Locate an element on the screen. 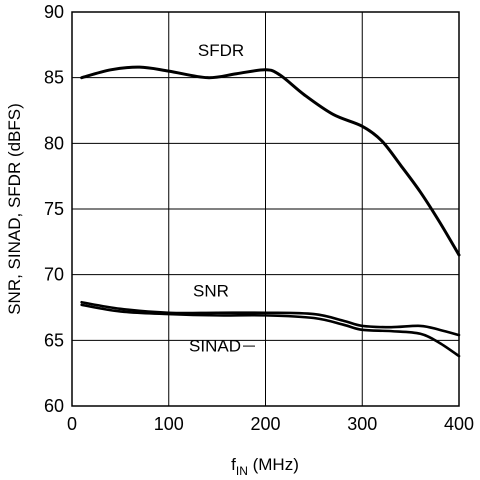  series-line-sinad is located at coordinates (270, 330).